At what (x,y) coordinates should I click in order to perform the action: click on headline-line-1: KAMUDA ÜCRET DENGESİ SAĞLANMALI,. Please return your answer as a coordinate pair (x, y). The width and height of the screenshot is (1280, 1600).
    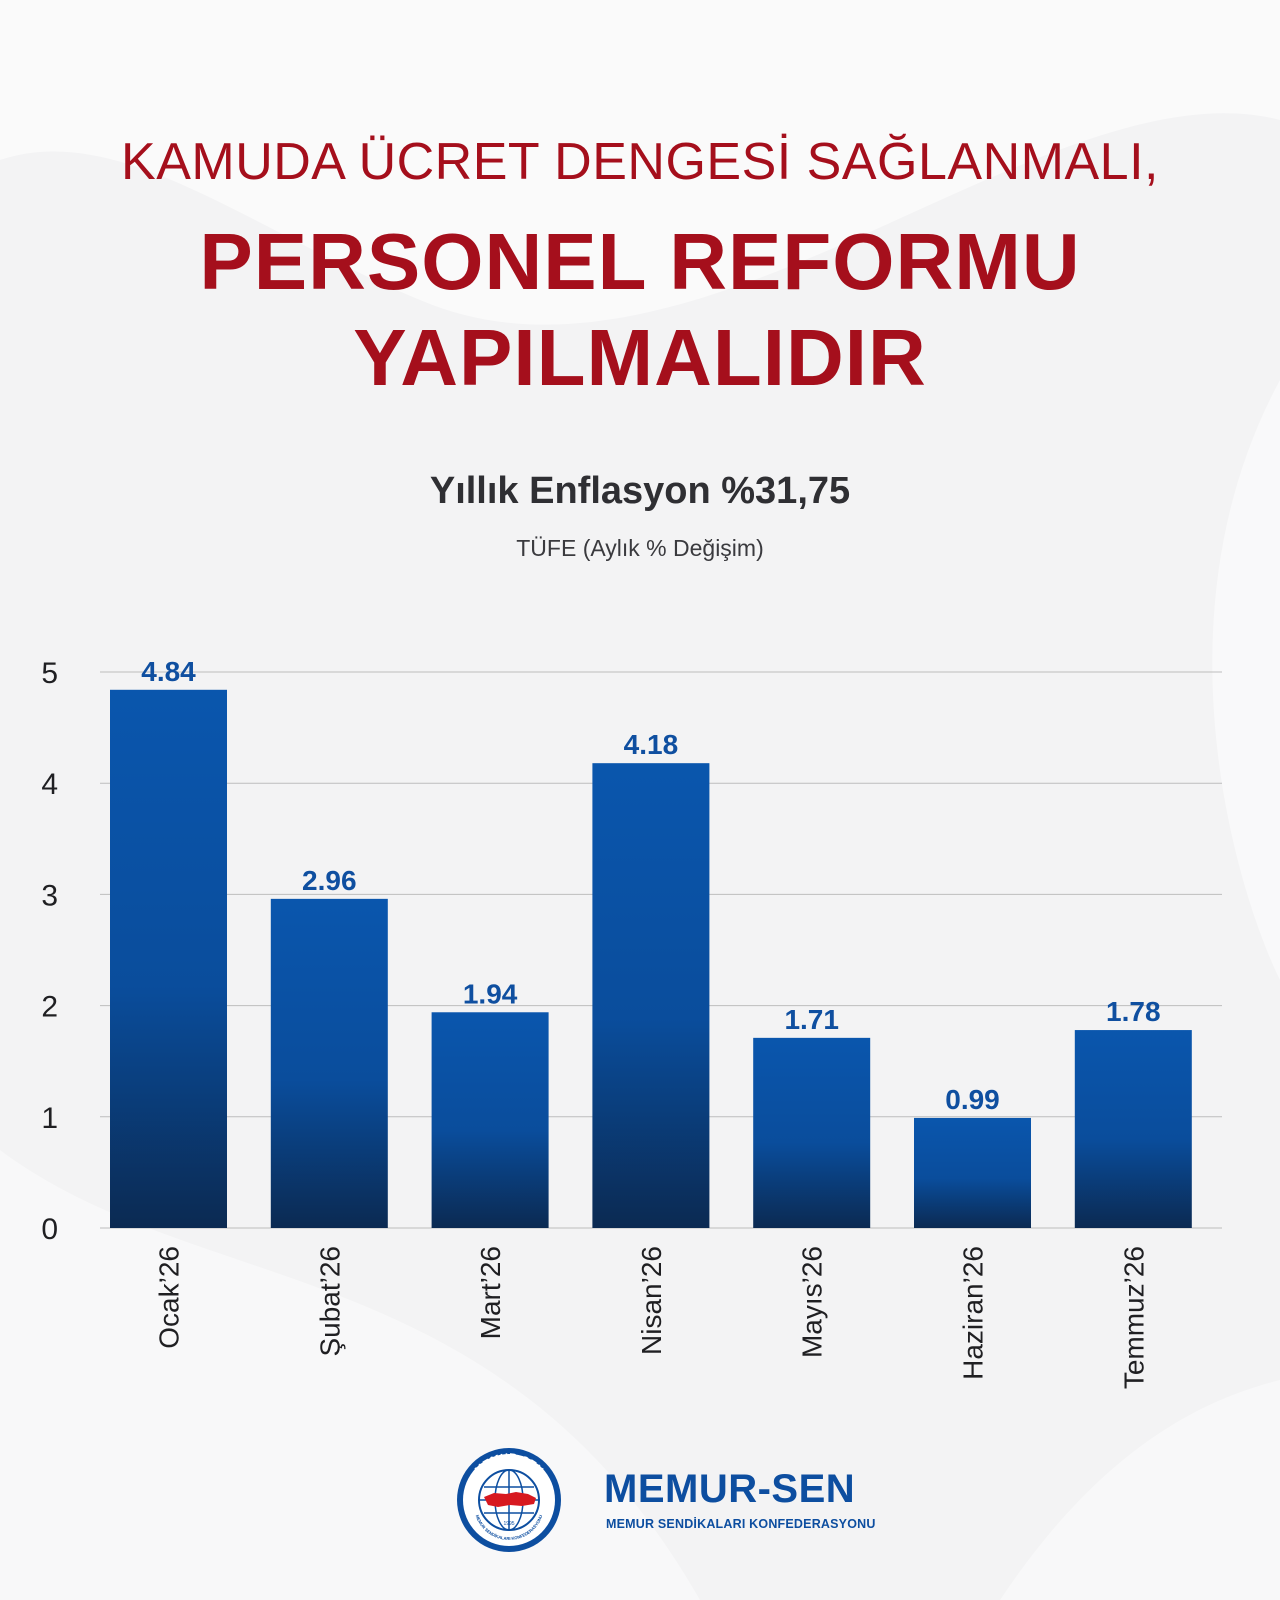
    Looking at the image, I should click on (640, 162).